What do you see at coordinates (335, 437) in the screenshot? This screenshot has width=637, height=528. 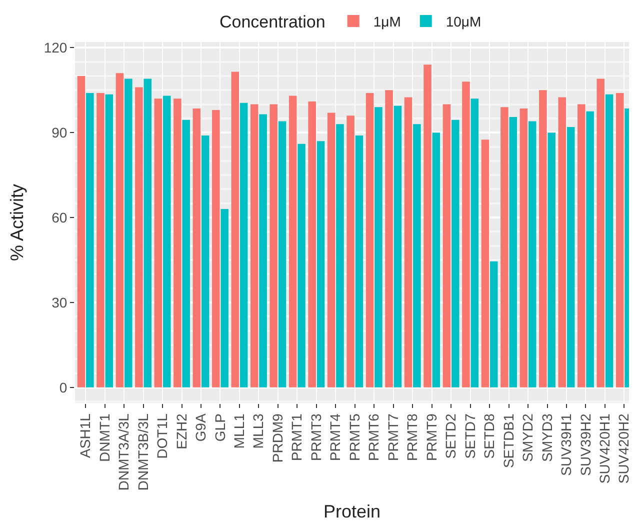 I see `x-tick-label: PRMT4` at bounding box center [335, 437].